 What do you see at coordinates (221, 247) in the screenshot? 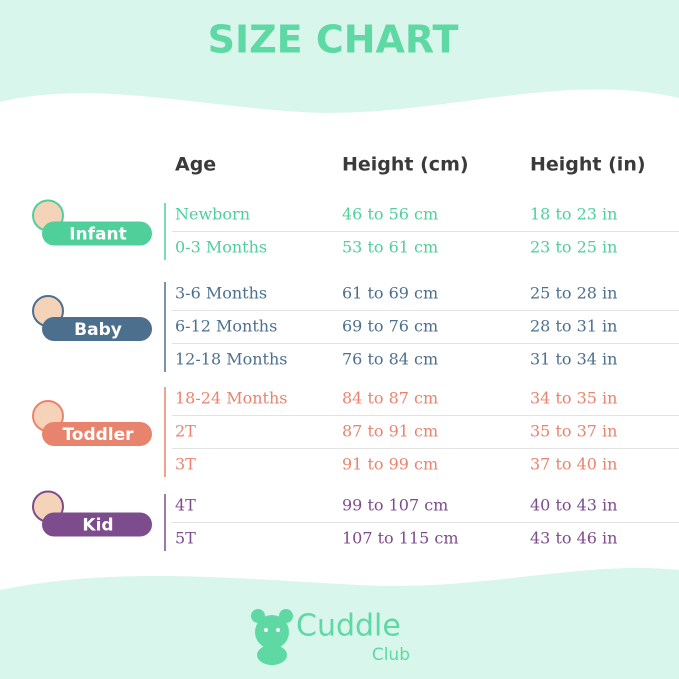
I see `cell: 0-3 Months` at bounding box center [221, 247].